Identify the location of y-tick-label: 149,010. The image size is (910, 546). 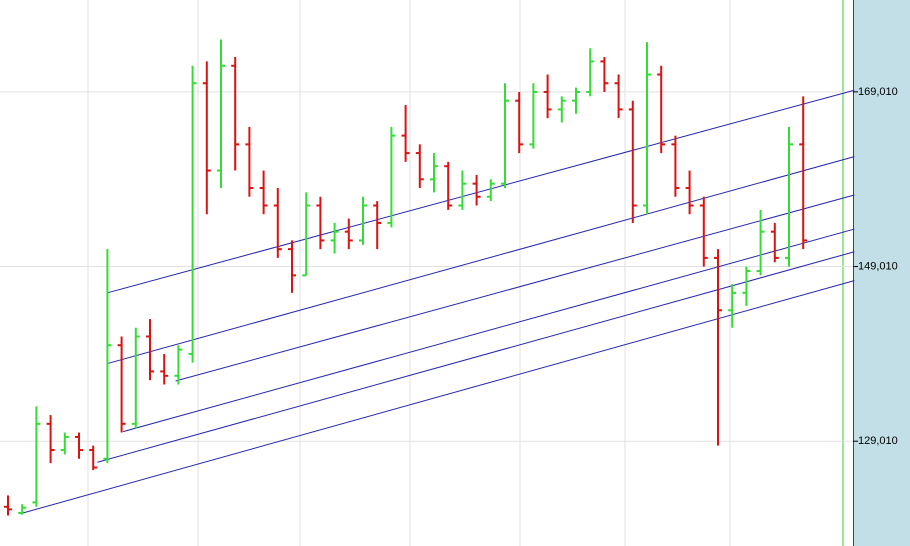
(878, 266).